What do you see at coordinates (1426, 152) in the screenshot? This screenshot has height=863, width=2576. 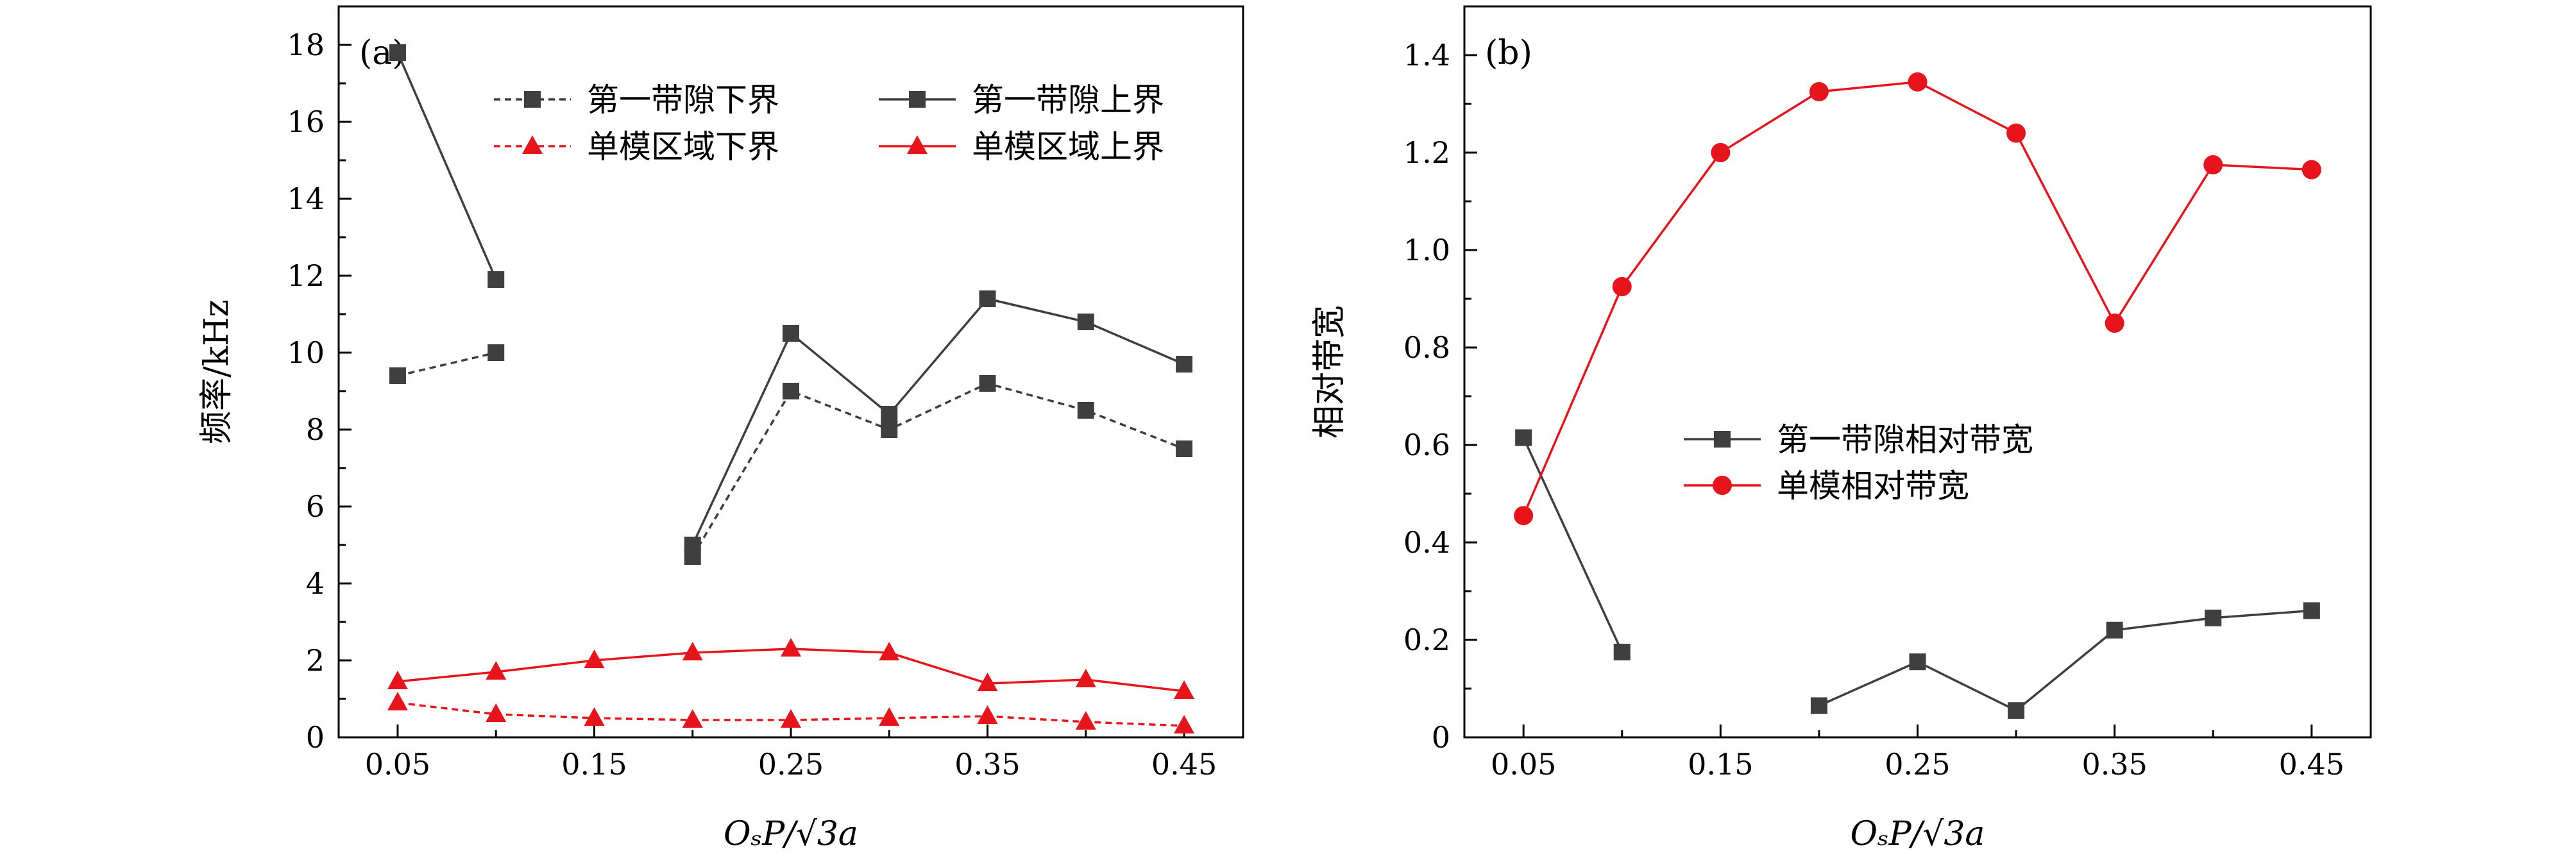 I see `y-tick-label: 1.2` at bounding box center [1426, 152].